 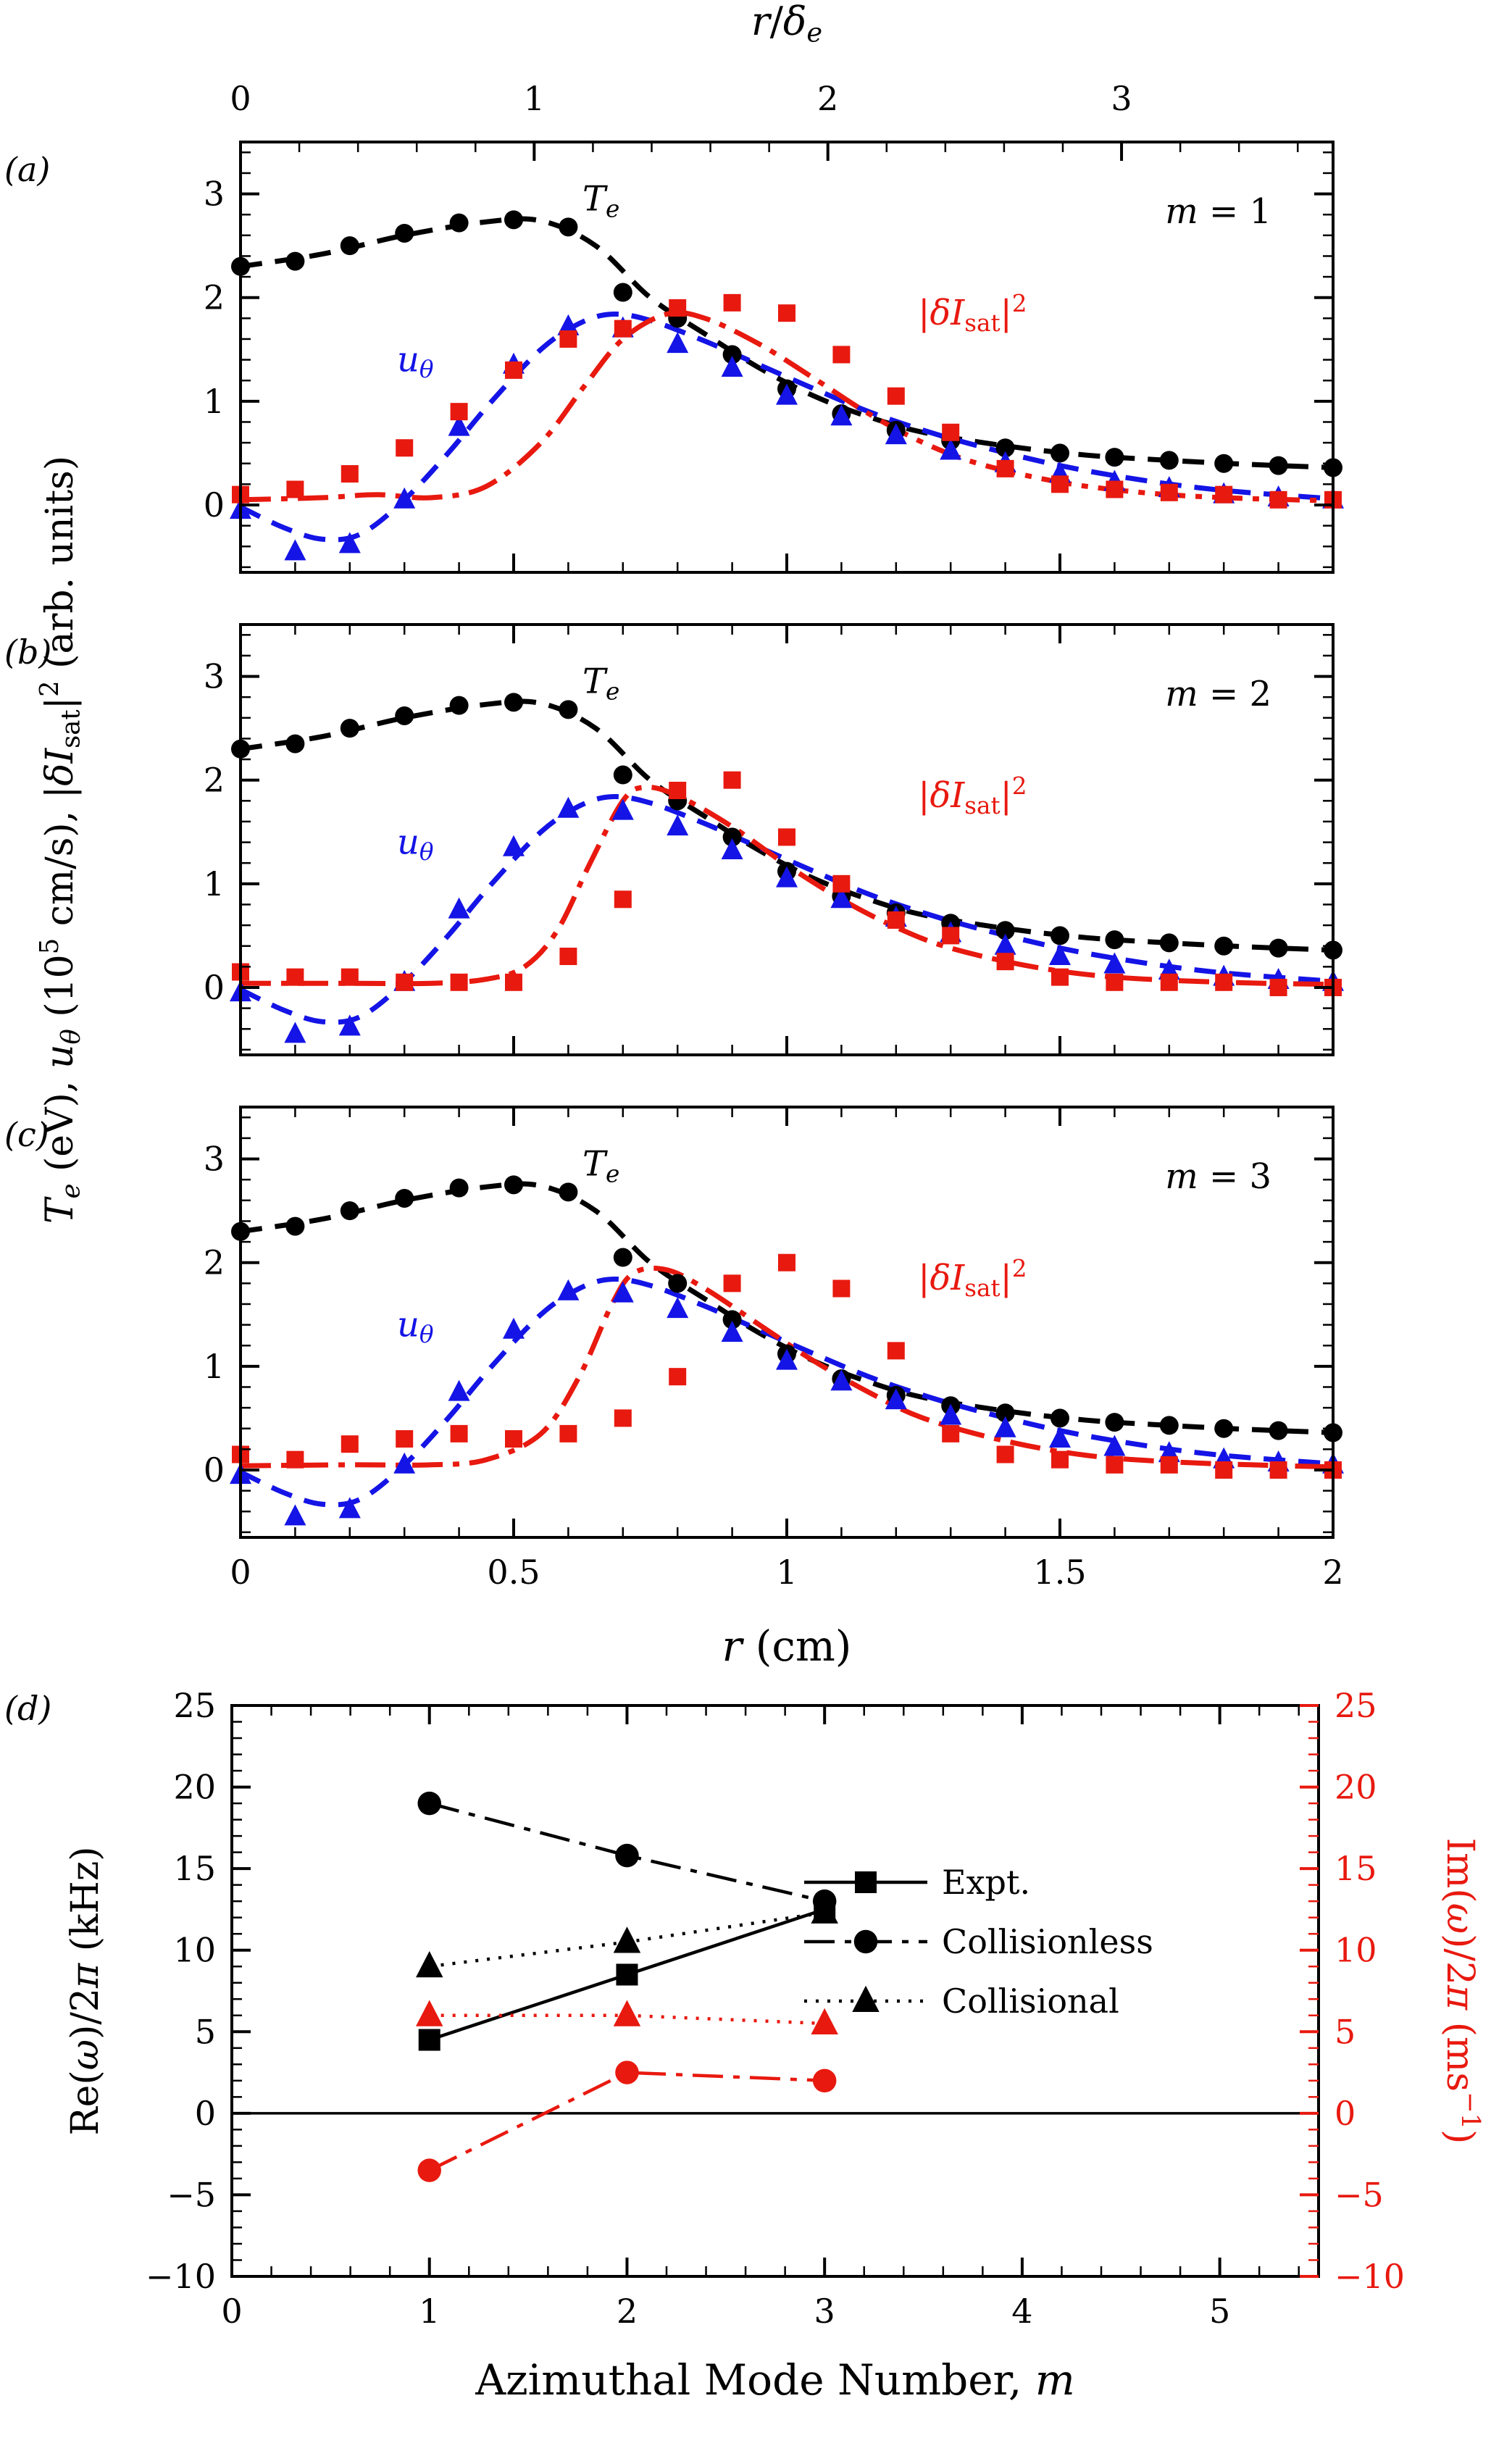 What do you see at coordinates (1021, 2312) in the screenshot?
I see `d-x-tick-label: 4` at bounding box center [1021, 2312].